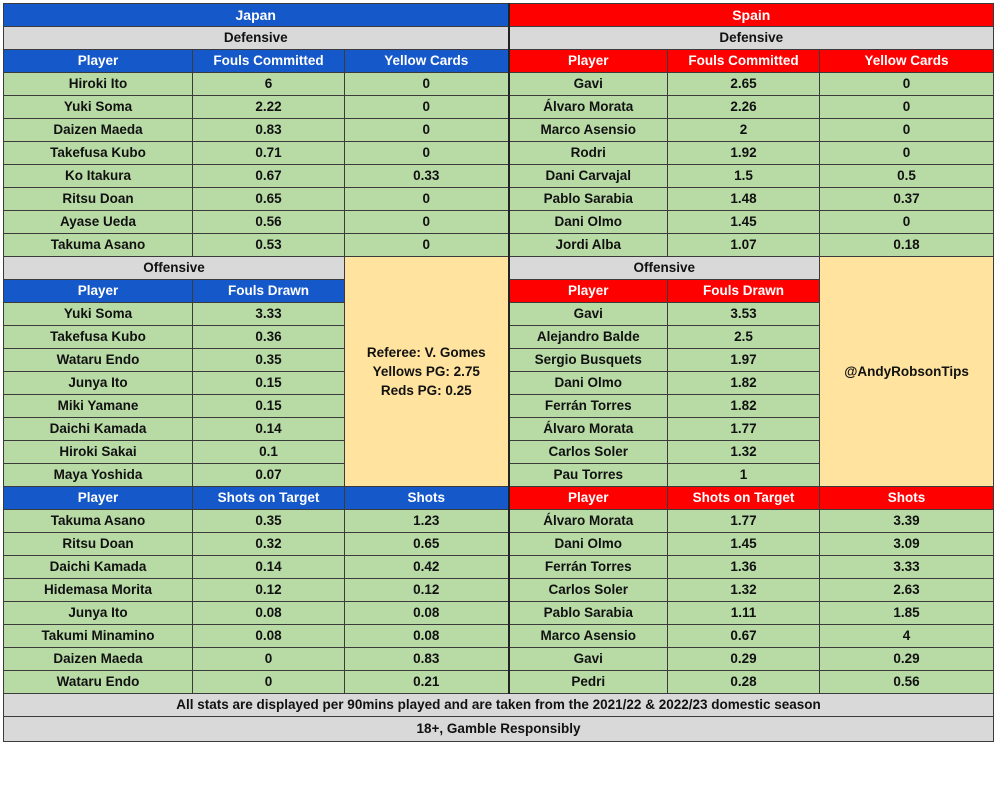  I want to click on spain-shots-player-cell: Pablo Sarabia, so click(588, 613).